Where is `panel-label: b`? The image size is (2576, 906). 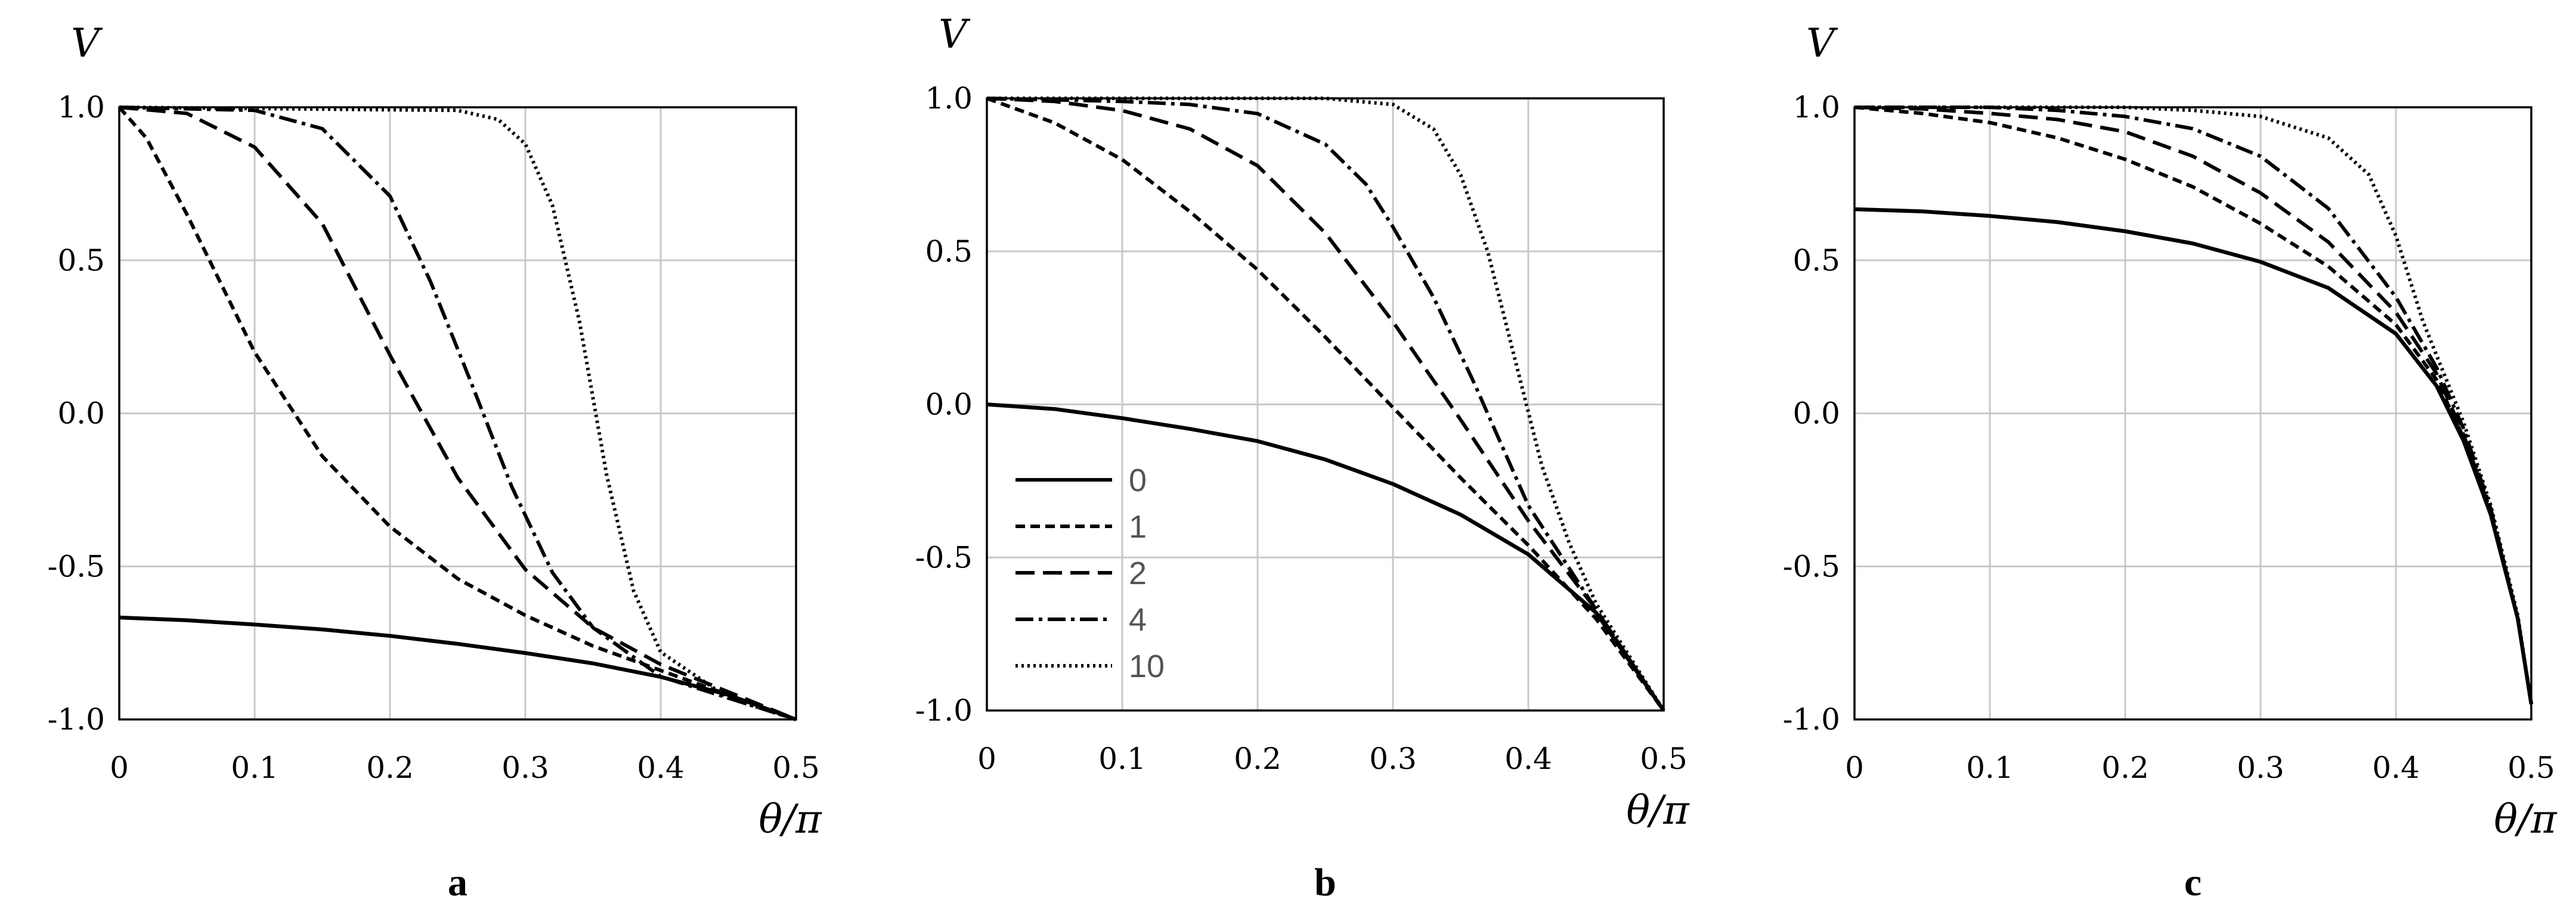
panel-label: b is located at coordinates (1325, 882).